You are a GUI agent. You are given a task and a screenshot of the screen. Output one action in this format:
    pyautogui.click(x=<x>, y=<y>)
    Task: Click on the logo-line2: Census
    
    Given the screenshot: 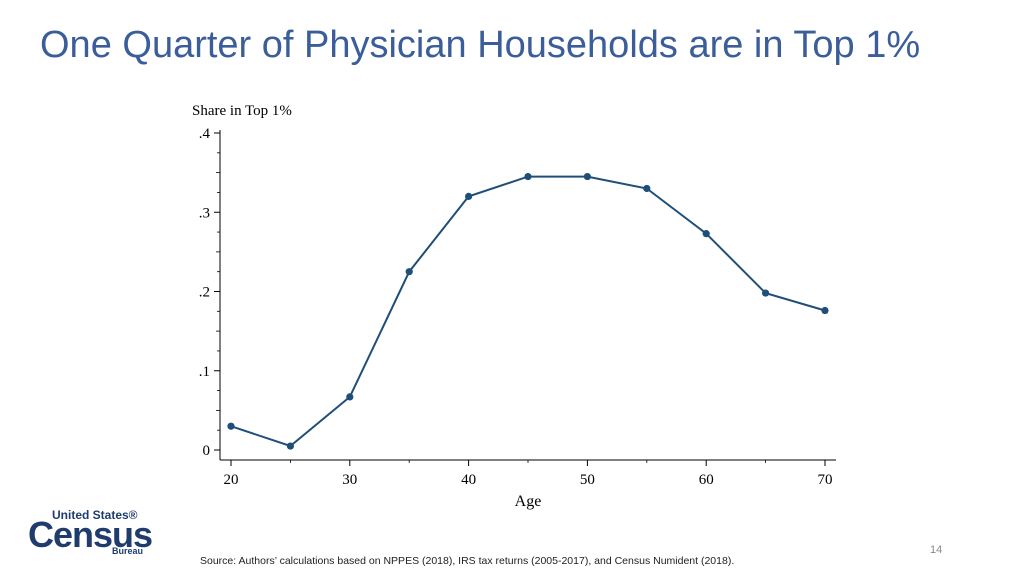 What is the action you would take?
    pyautogui.click(x=90, y=534)
    